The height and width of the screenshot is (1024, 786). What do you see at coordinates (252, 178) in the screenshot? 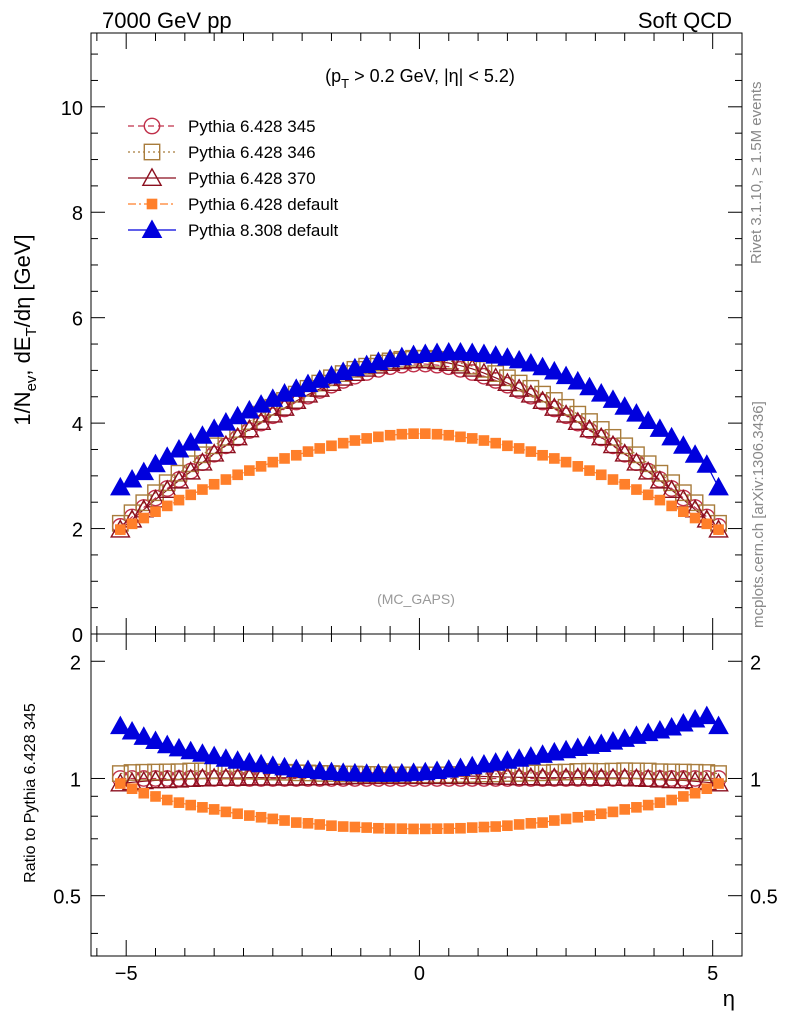
I see `legend-label: Pythia 6.428 370` at bounding box center [252, 178].